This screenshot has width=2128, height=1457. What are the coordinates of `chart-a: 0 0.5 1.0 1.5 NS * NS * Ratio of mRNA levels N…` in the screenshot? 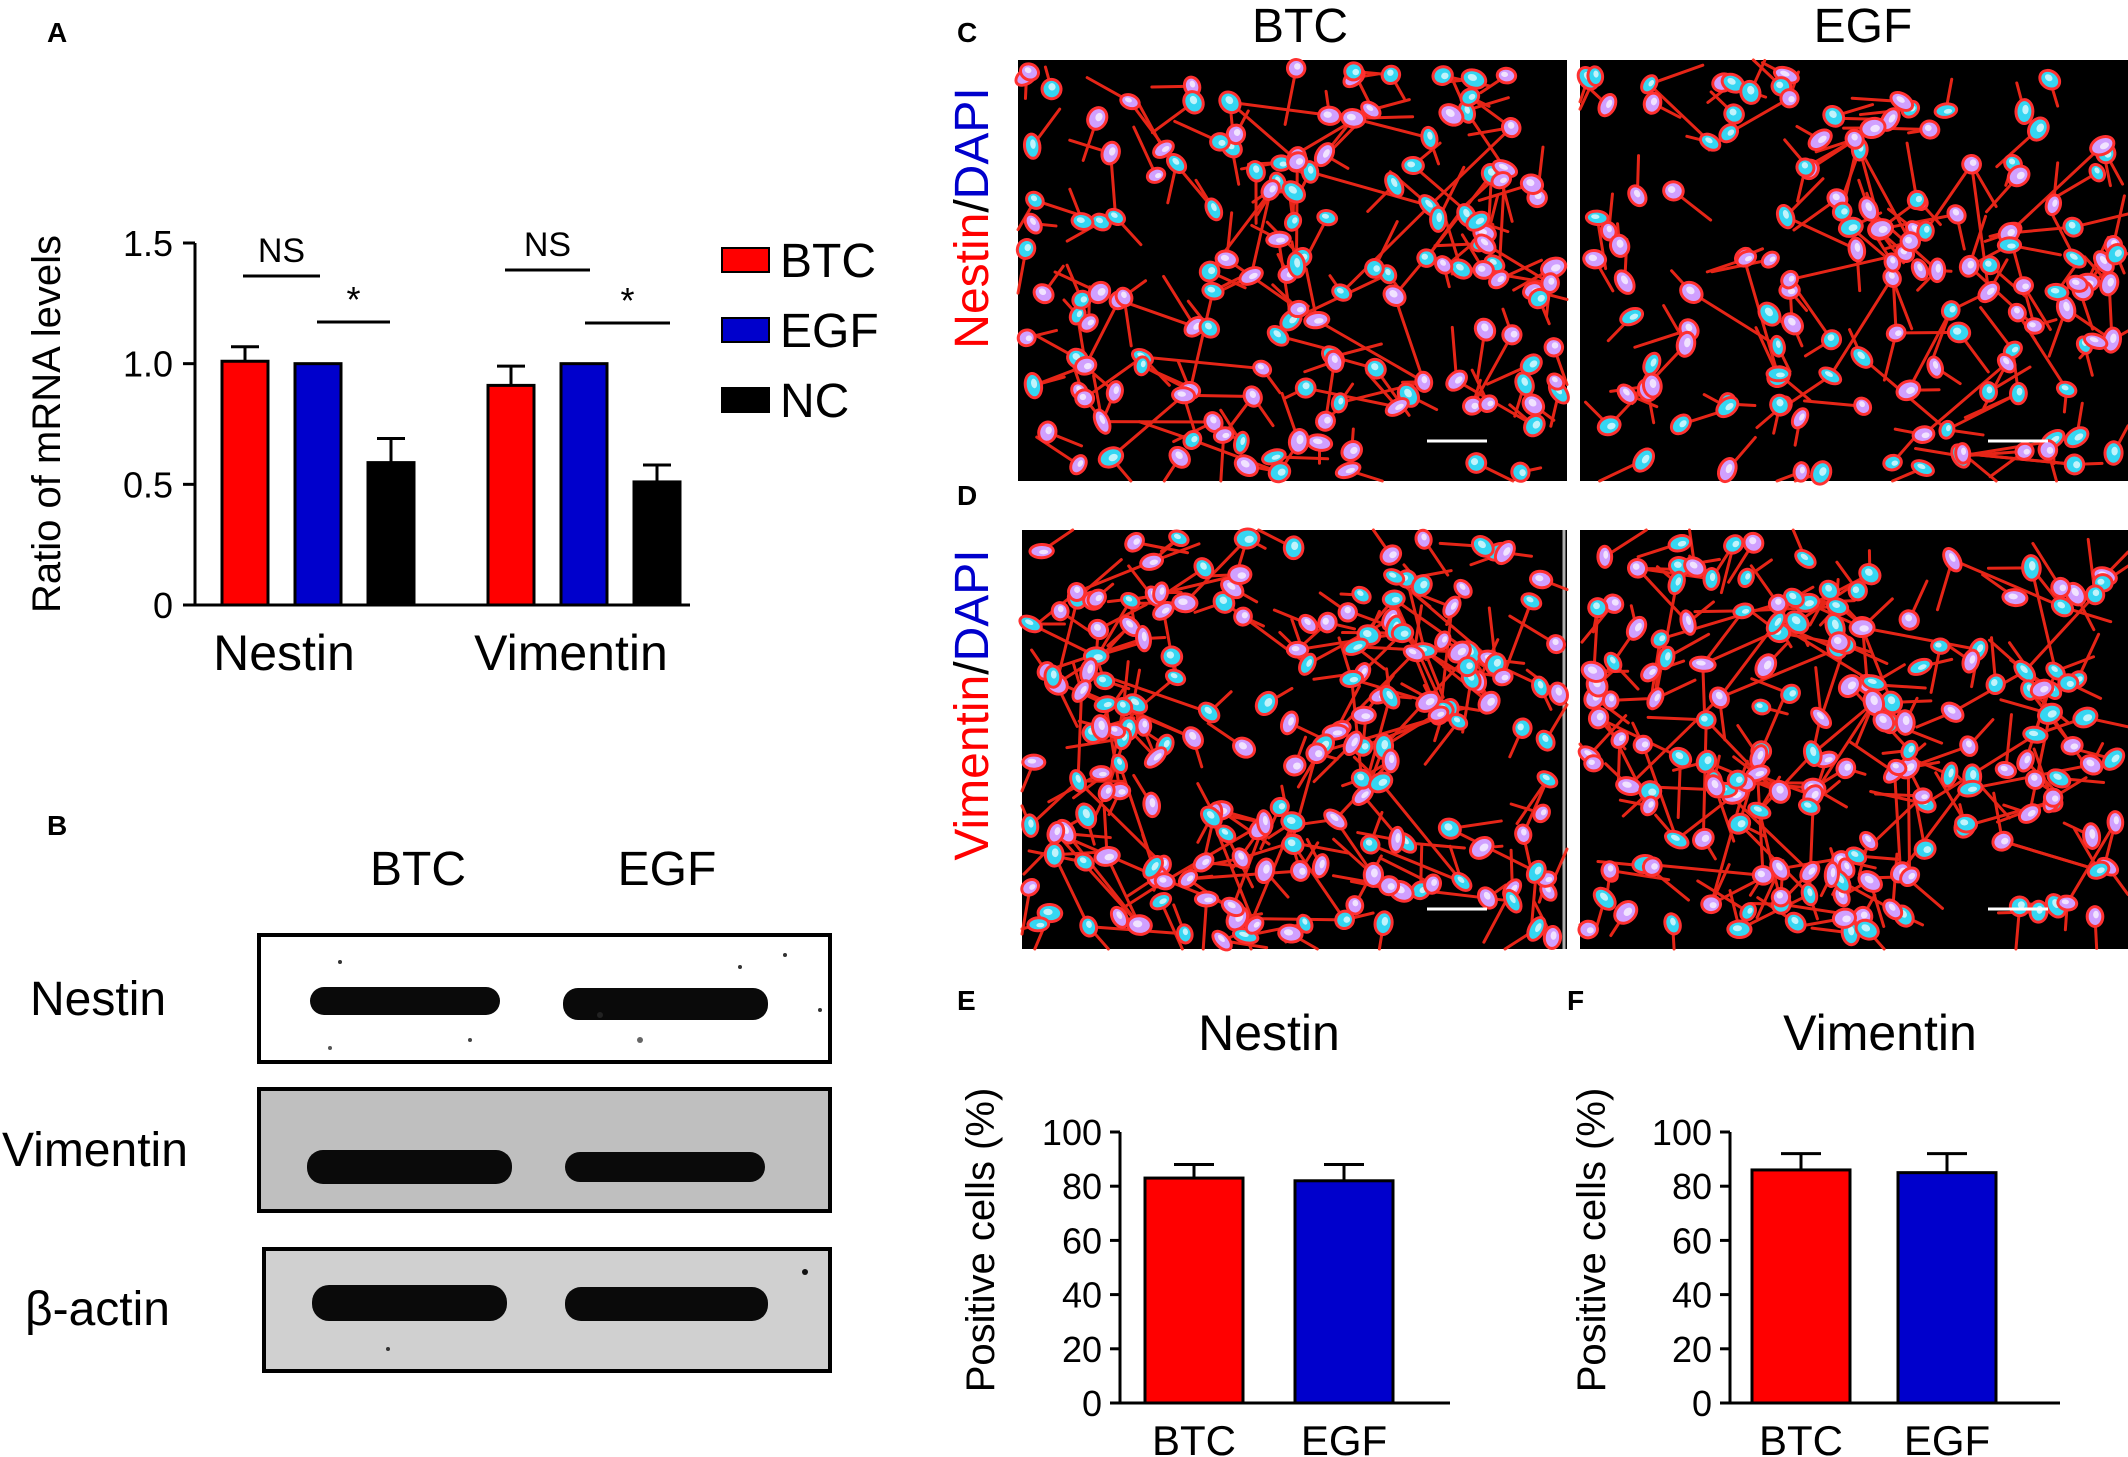 It's located at (452, 452).